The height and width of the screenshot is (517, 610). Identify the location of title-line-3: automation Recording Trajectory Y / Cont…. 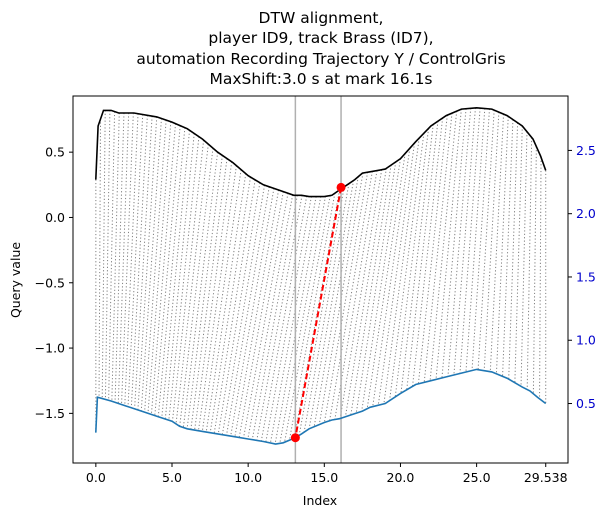
(320, 59).